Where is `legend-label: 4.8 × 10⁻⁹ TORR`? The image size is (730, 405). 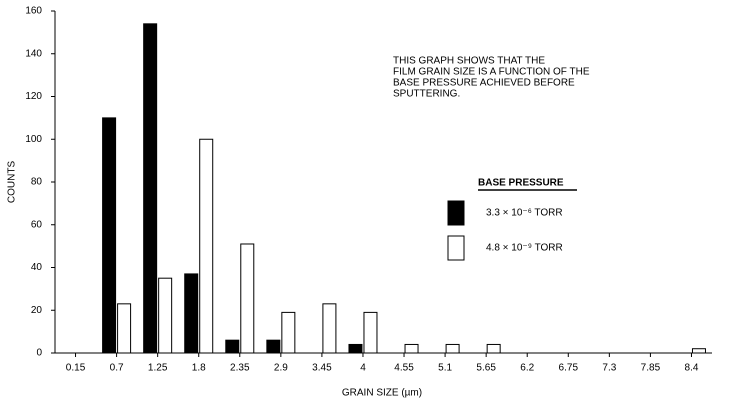
legend-label: 4.8 × 10⁻⁹ TORR is located at coordinates (524, 248).